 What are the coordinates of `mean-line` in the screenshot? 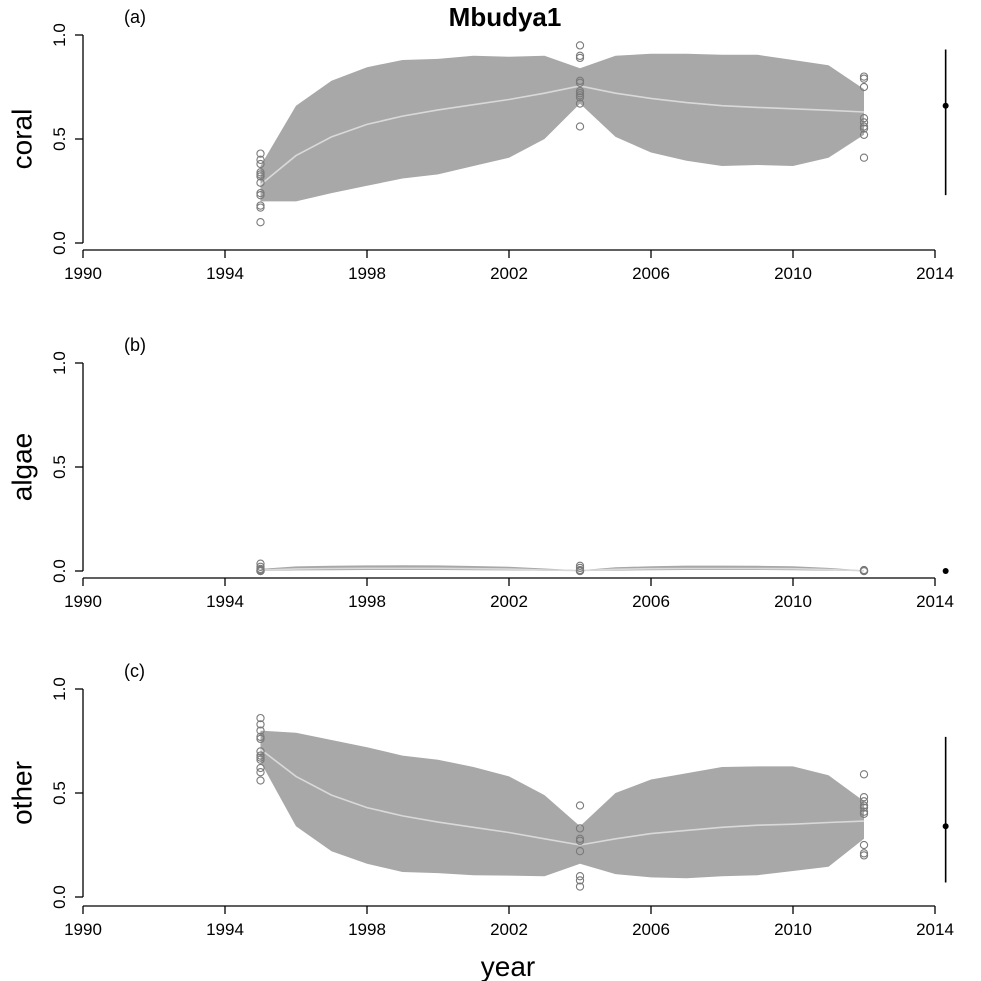 It's located at (562, 797).